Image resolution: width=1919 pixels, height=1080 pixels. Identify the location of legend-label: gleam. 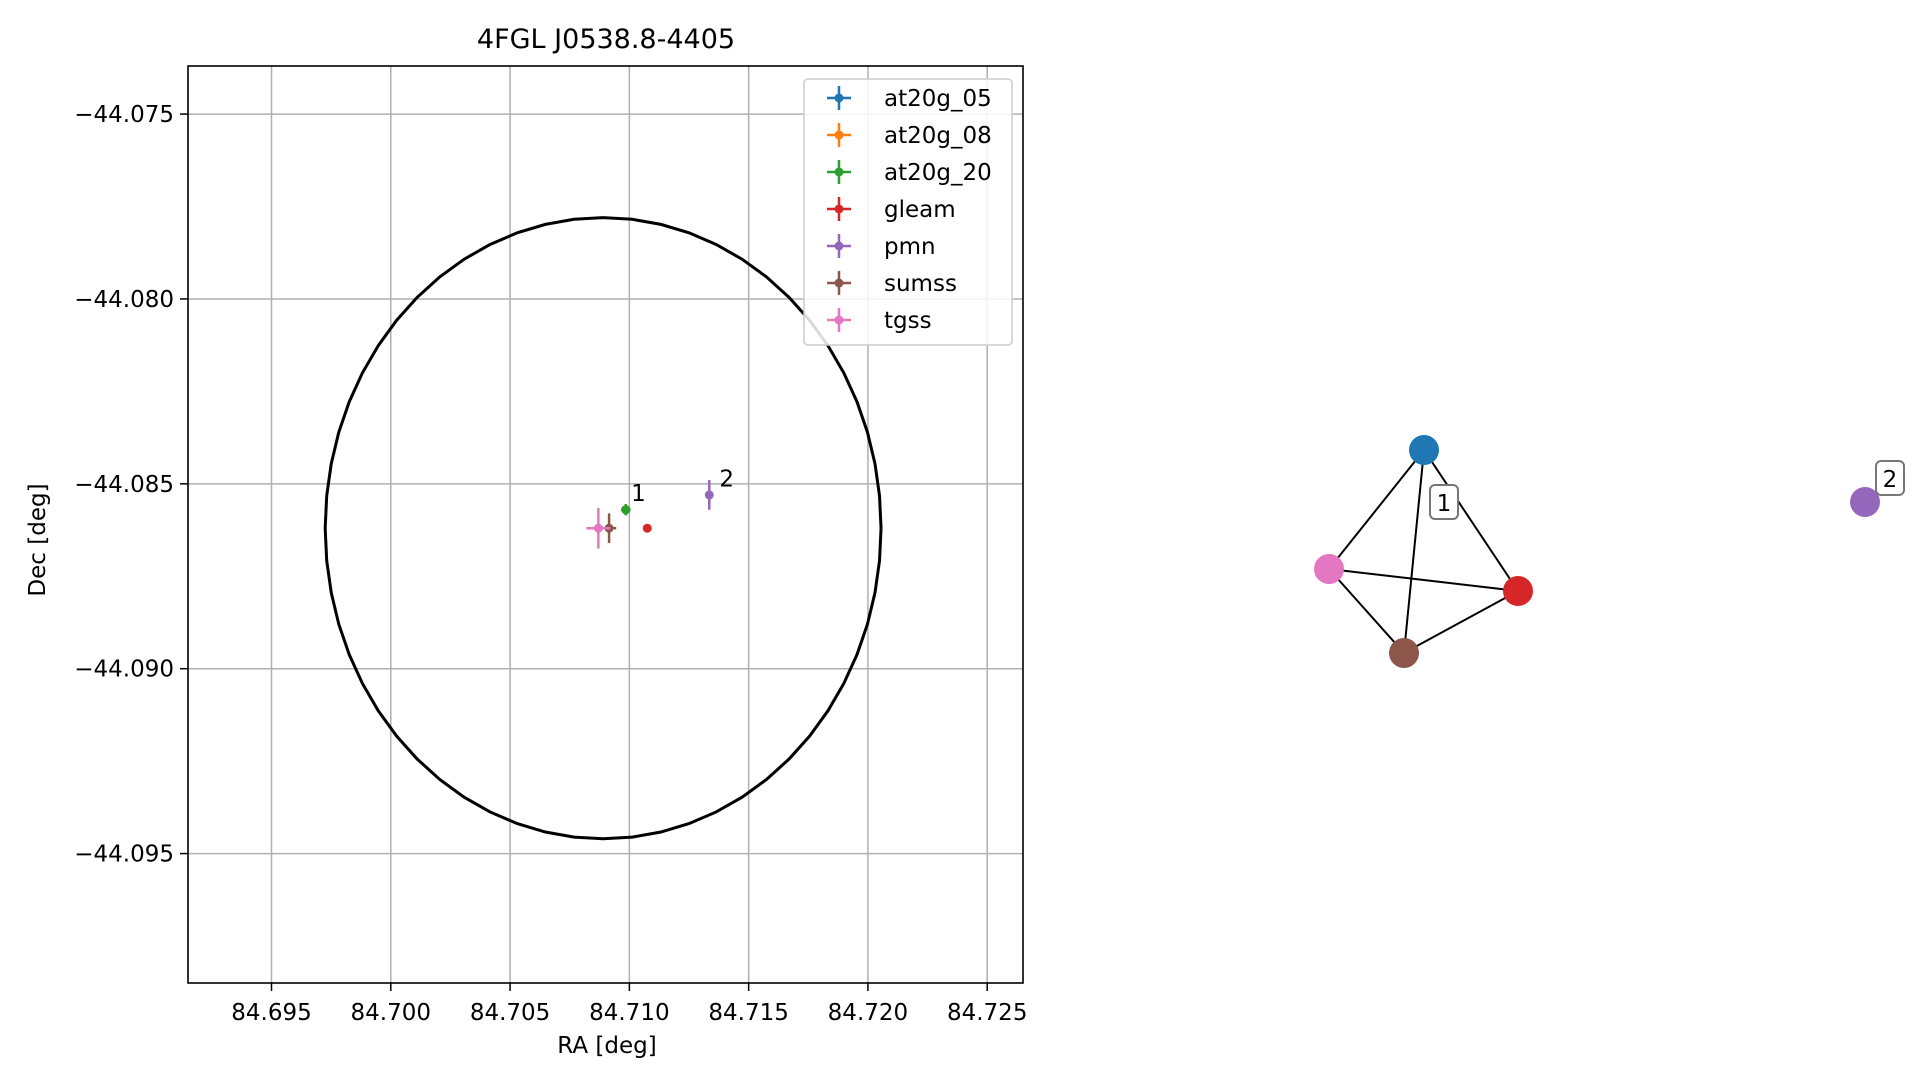
(920, 210).